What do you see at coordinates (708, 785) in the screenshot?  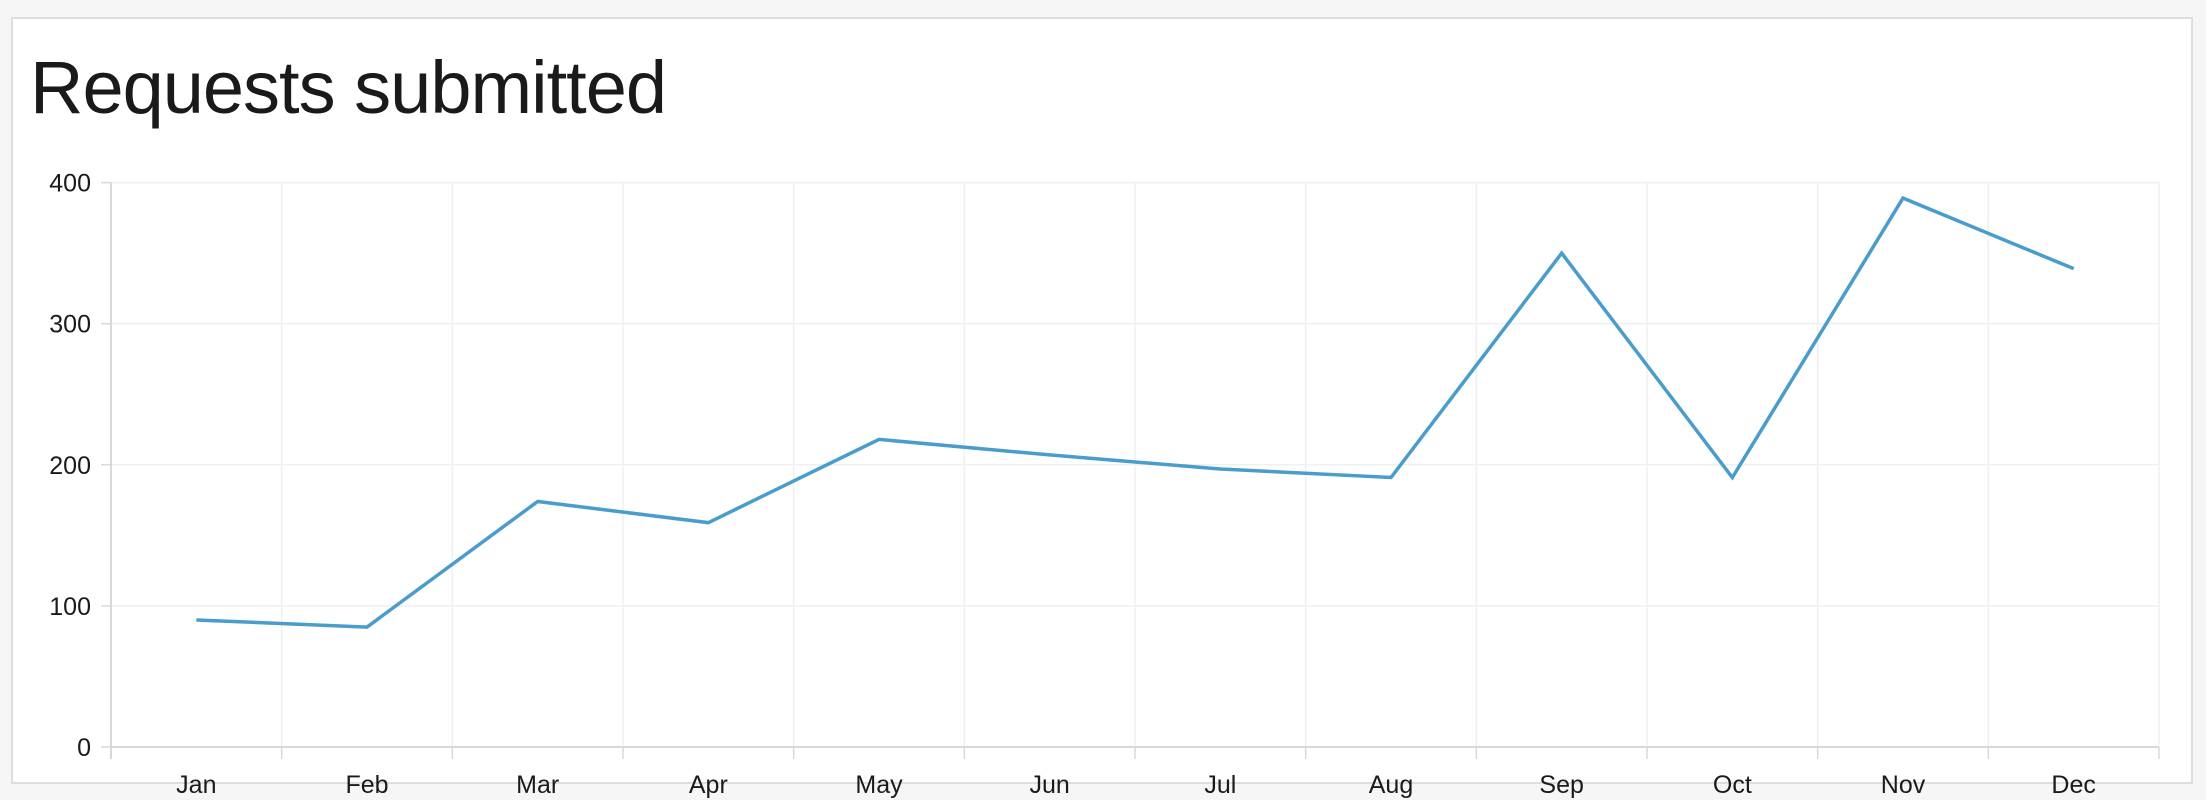 I see `x-tick-label: Apr` at bounding box center [708, 785].